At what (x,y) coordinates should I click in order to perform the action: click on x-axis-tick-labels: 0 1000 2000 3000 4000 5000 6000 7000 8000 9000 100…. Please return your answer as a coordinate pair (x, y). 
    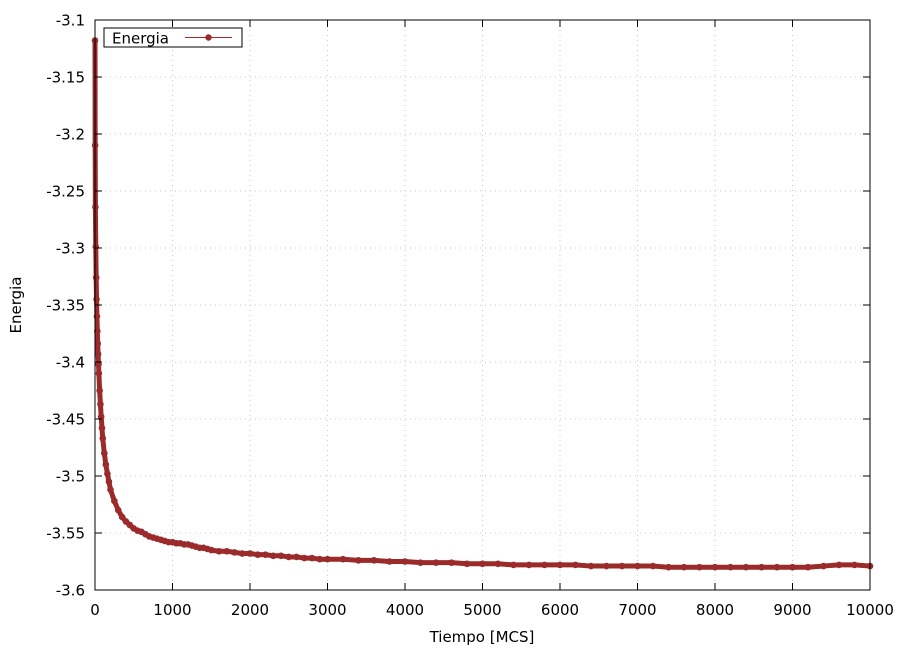
    Looking at the image, I should click on (492, 610).